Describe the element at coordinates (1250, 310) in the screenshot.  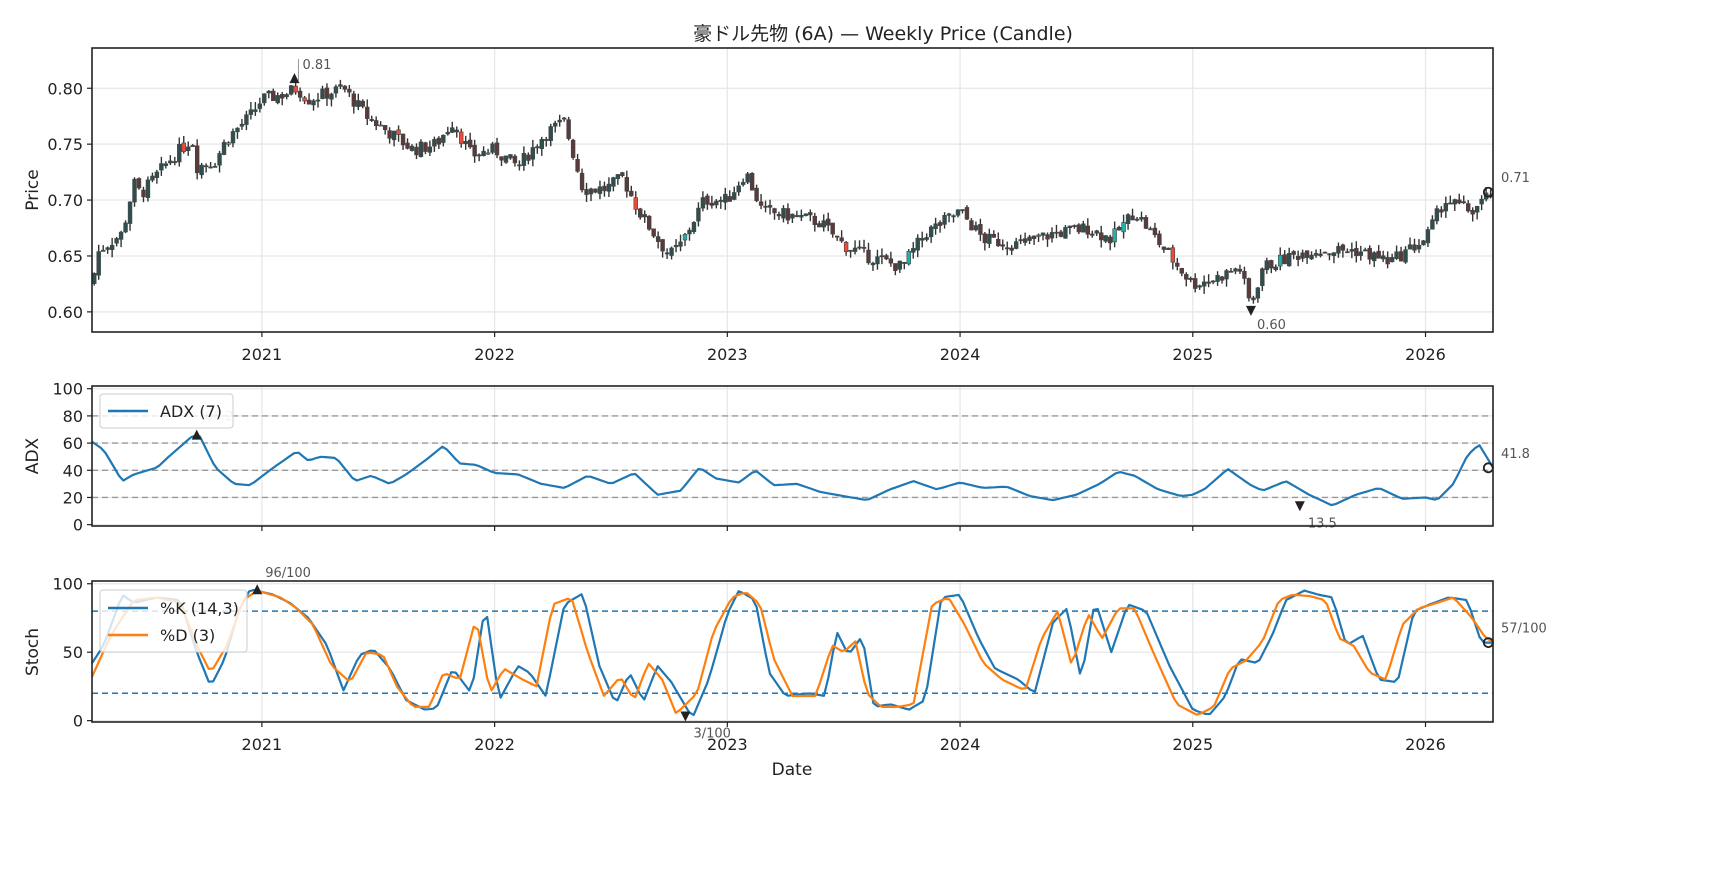
I see `min-marker-triangle-icon` at that location.